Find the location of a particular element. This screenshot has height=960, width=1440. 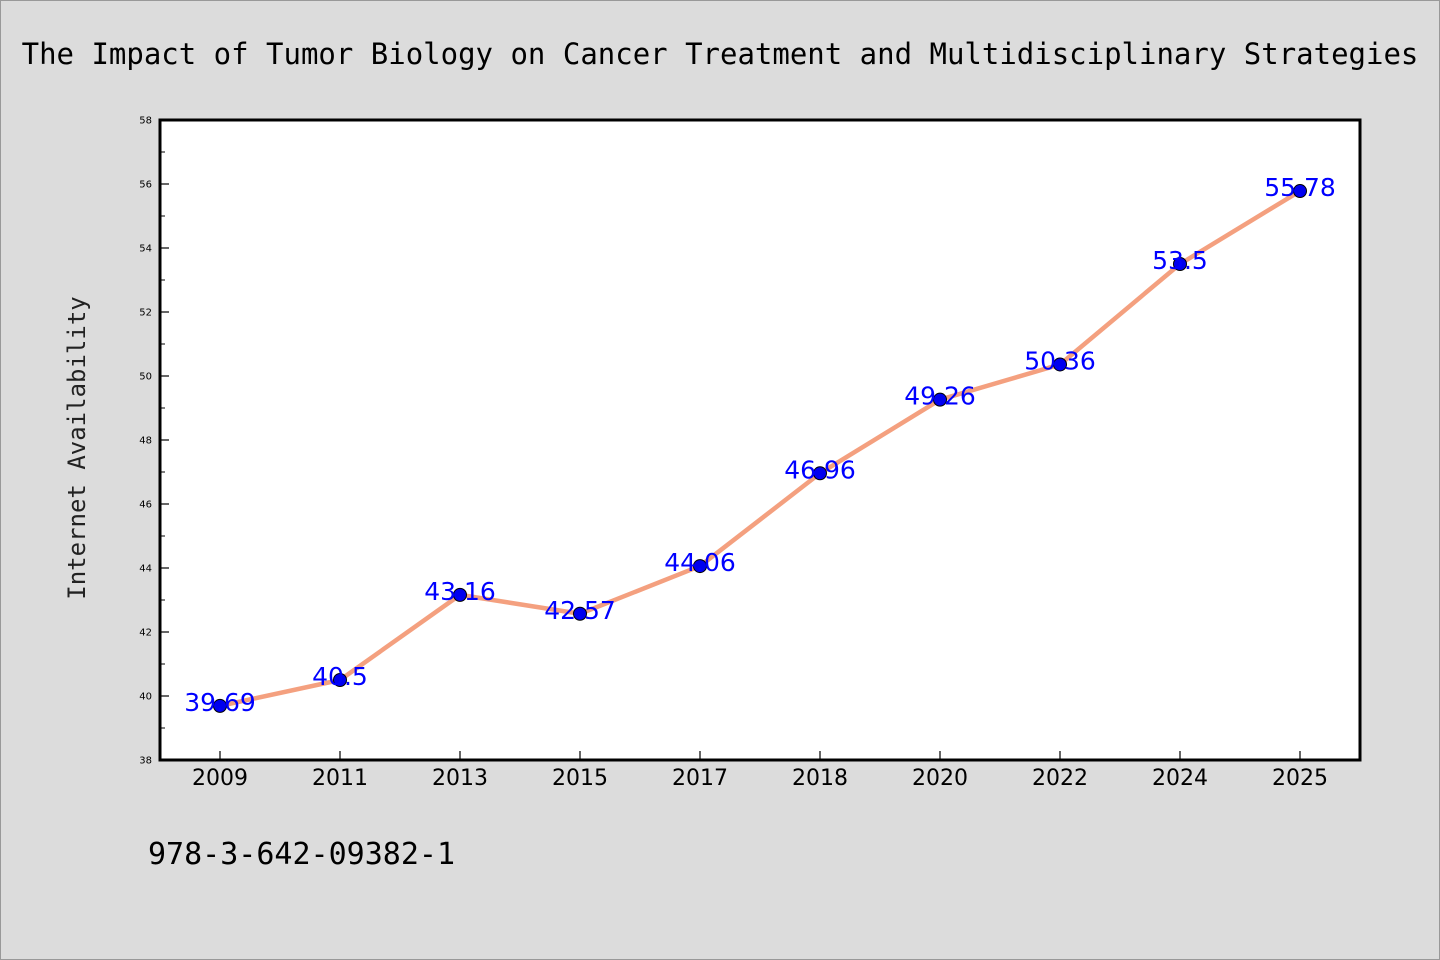

y-tick-label: 44 is located at coordinates (145, 569).